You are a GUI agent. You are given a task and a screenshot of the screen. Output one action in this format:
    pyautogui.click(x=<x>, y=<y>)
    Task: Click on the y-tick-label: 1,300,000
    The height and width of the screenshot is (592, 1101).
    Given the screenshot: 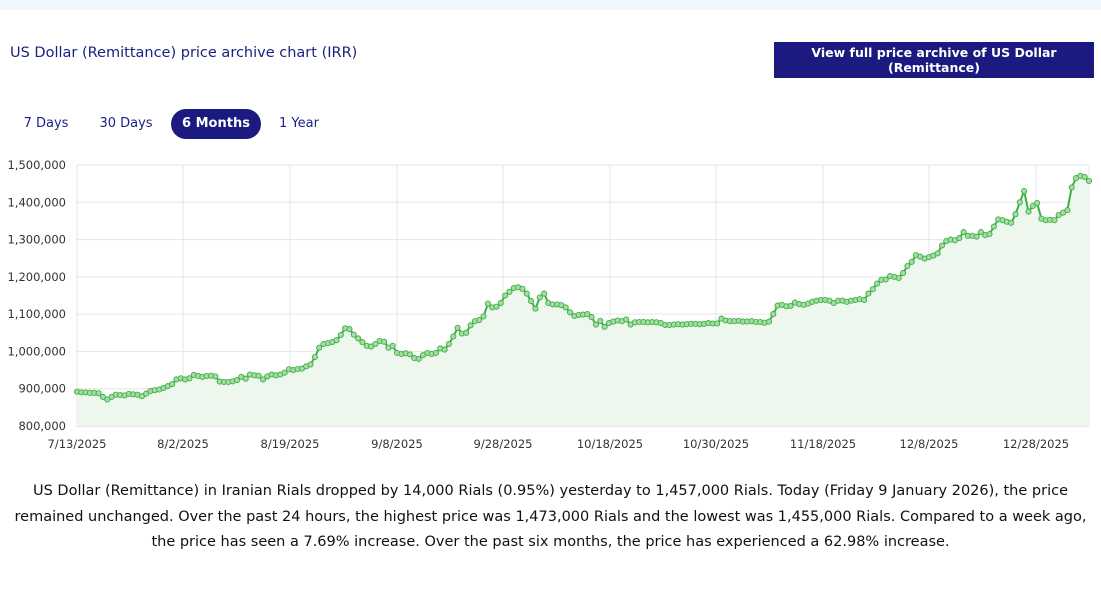 What is the action you would take?
    pyautogui.click(x=36, y=240)
    